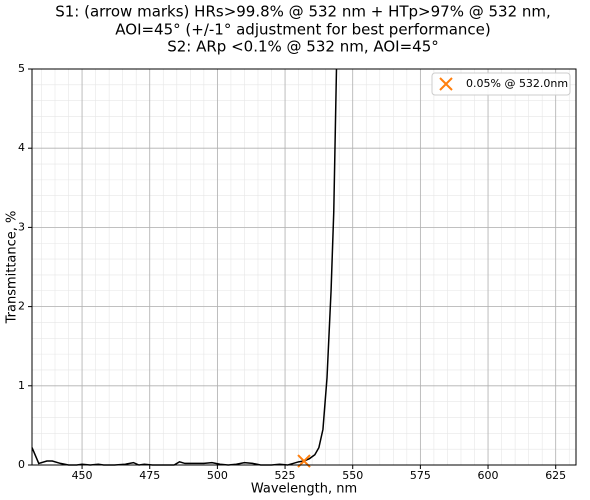 Image resolution: width=590 pixels, height=500 pixels. I want to click on x-tick-label: 550, so click(352, 475).